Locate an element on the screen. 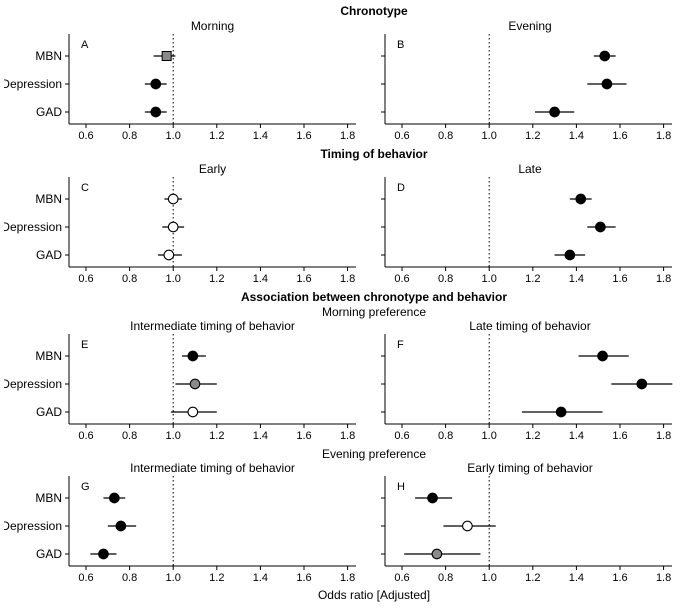  subtitle-evening-preference: Evening preference is located at coordinates (374, 454).